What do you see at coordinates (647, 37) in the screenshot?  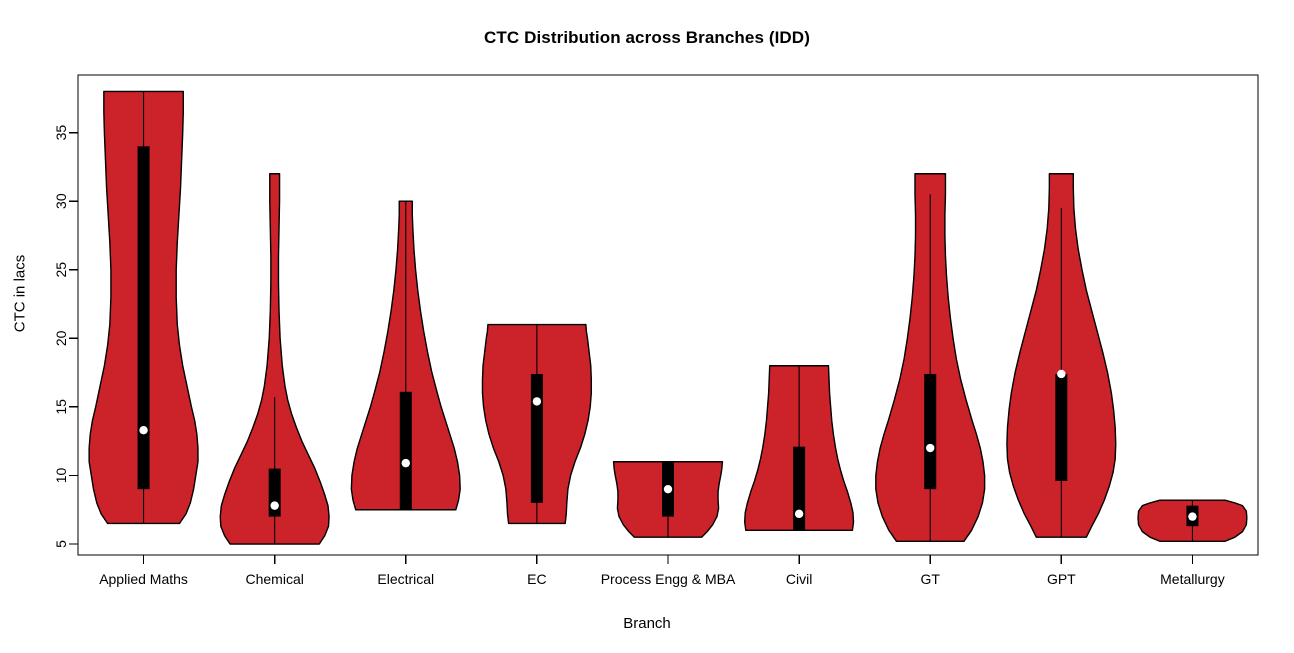 I see `chart-title: CTC Distribution across Branches (IDD)` at bounding box center [647, 37].